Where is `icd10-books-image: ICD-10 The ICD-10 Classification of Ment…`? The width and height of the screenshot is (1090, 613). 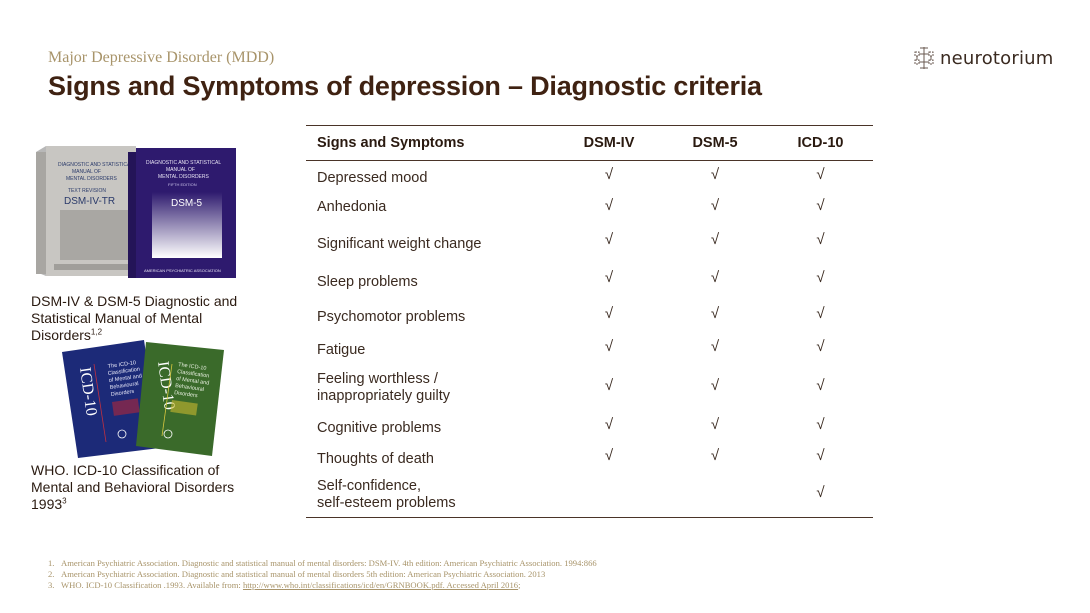 icd10-books-image: ICD-10 The ICD-10 Classification of Ment… is located at coordinates (143, 399).